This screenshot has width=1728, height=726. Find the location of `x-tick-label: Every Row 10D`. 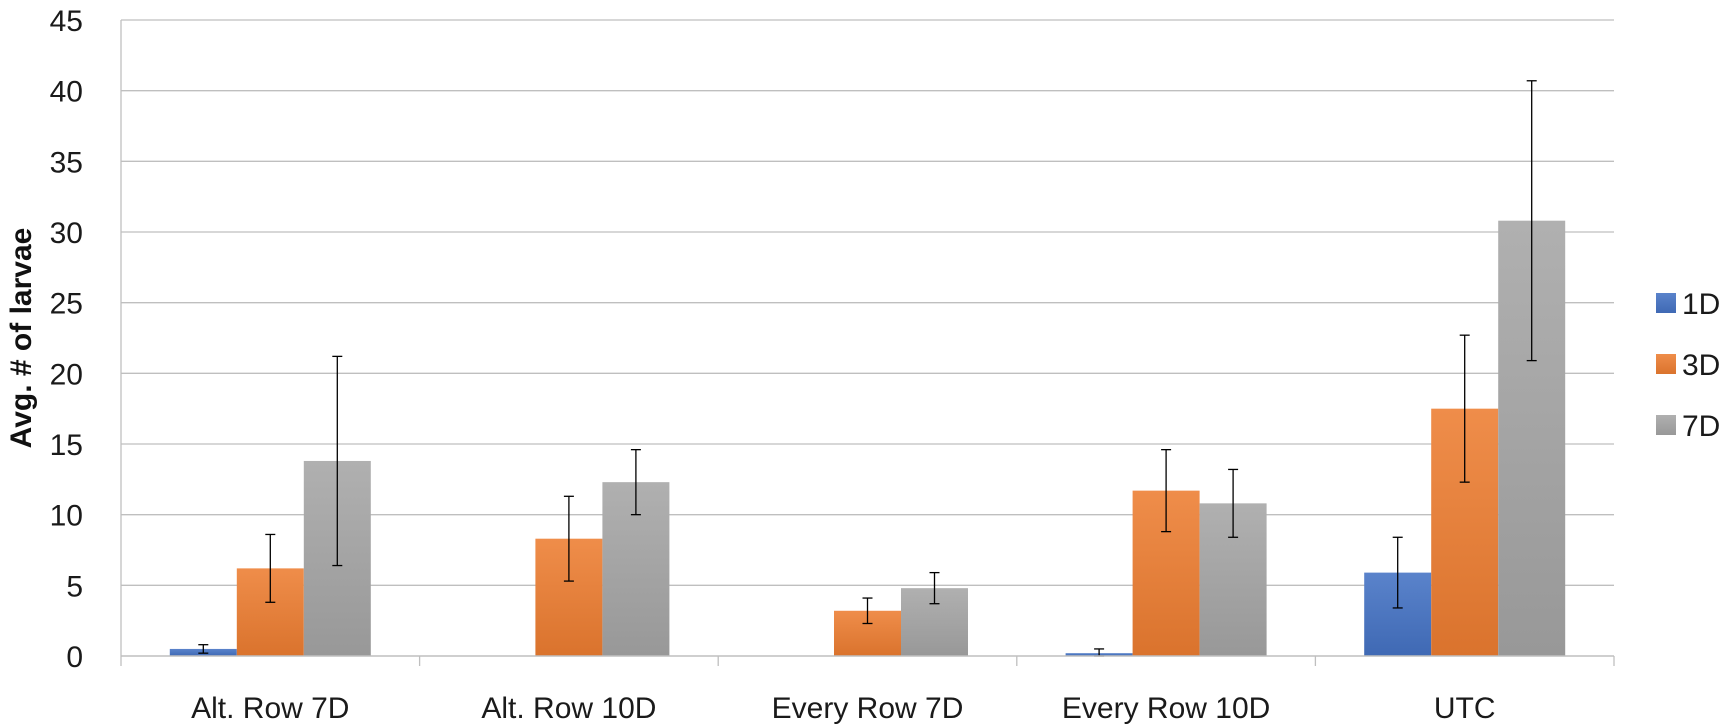

x-tick-label: Every Row 10D is located at coordinates (1166, 708).